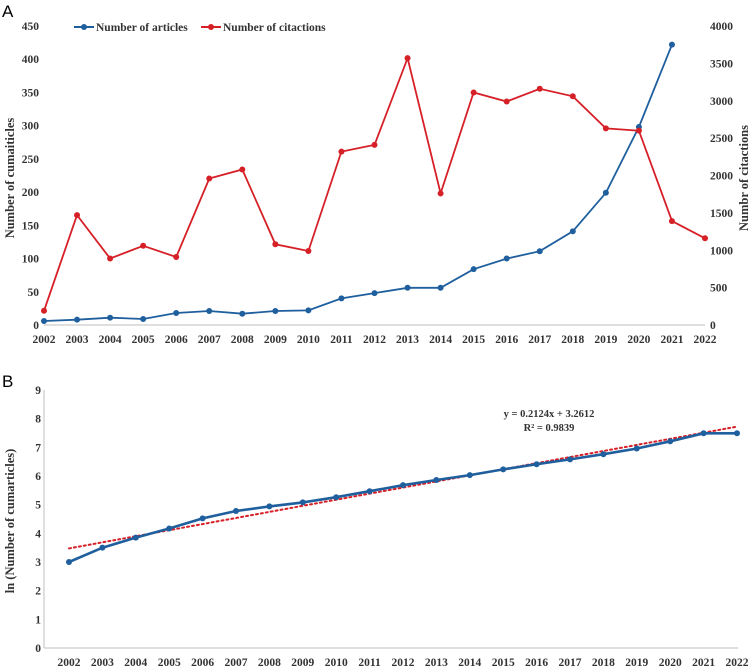 This screenshot has height=668, width=756. I want to click on chart-a-left-tick-label: 400, so click(31, 60).